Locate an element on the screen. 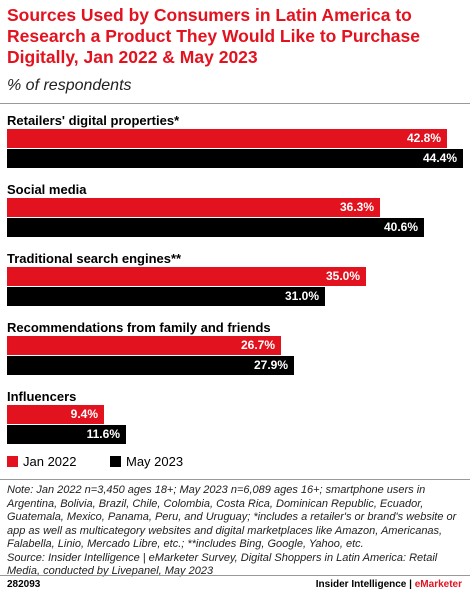 This screenshot has width=470, height=597. value-label-influencers-jan-2022: 9.4% is located at coordinates (84, 414).